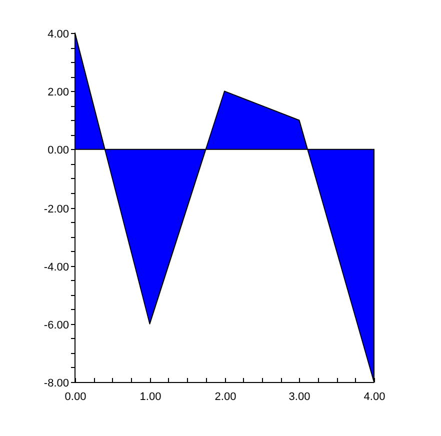  I want to click on x-tick-label: 4.00, so click(375, 397).